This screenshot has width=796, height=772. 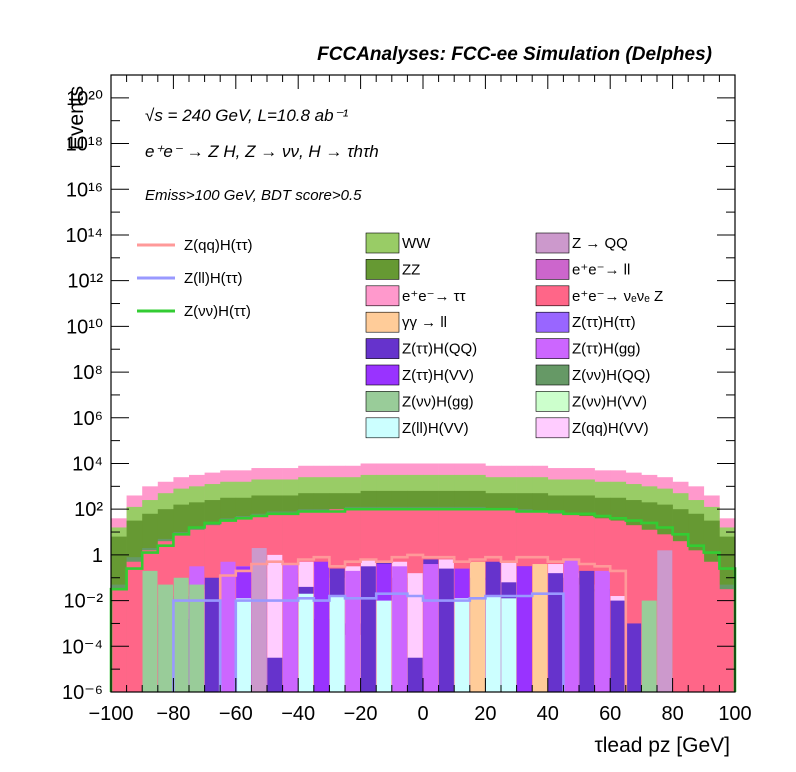 What do you see at coordinates (82, 693) in the screenshot?
I see `y-tick-label: 10⁻⁶` at bounding box center [82, 693].